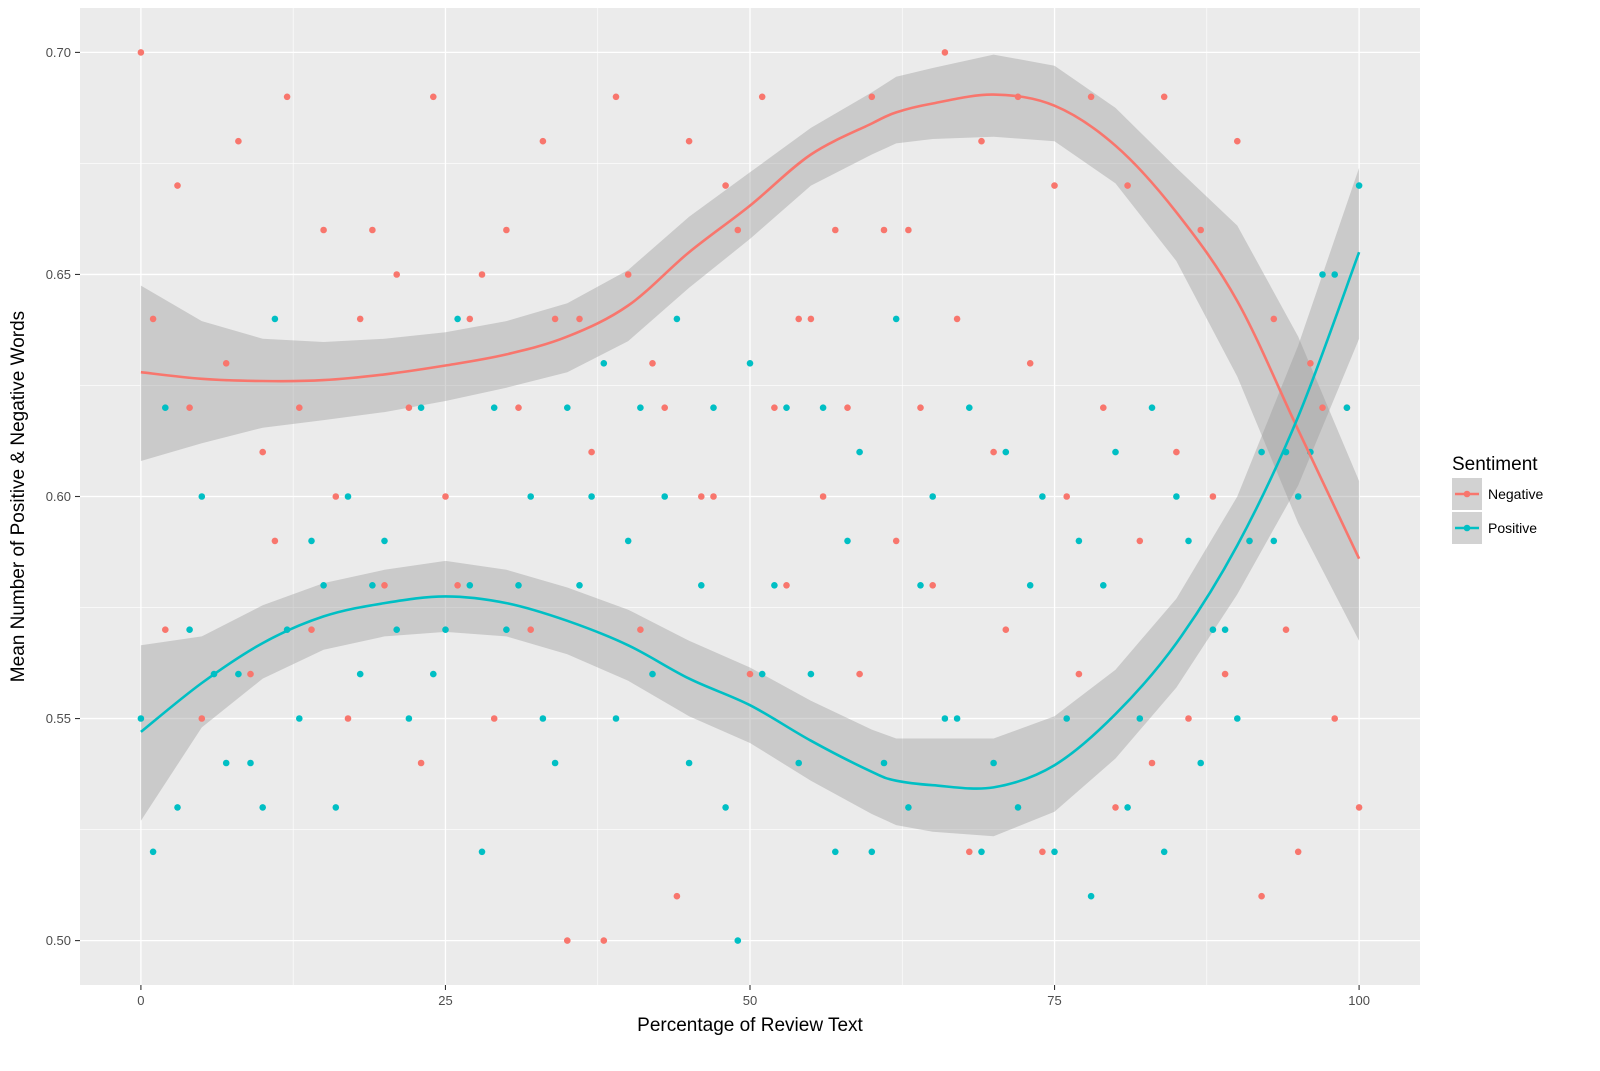 This screenshot has height=1071, width=1600. Describe the element at coordinates (1515, 494) in the screenshot. I see `legend-label-negative: Negative` at that location.